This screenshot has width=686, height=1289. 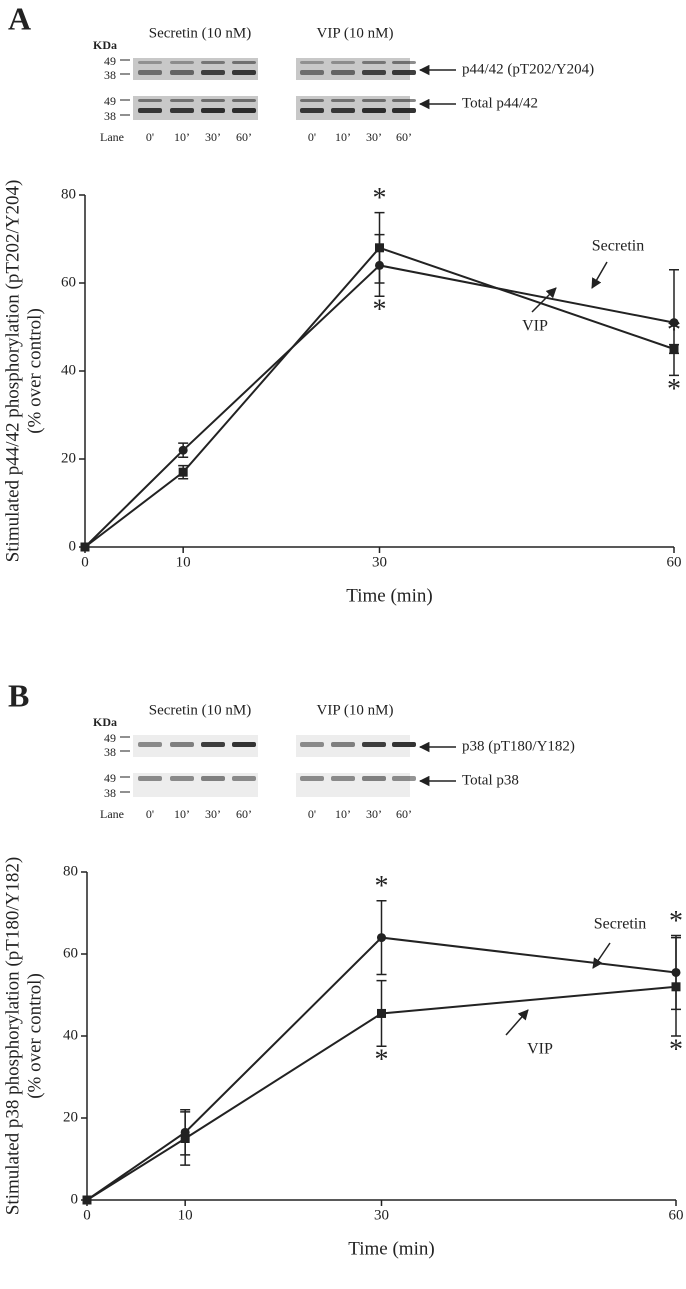 I want to click on blot-lane-title: Lane, so click(x=112, y=137).